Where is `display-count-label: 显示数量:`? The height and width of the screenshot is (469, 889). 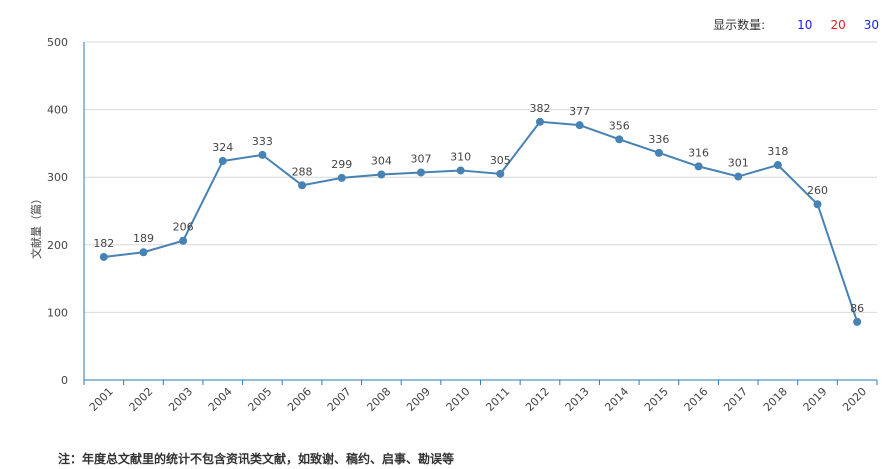
display-count-label: 显示数量: is located at coordinates (739, 25).